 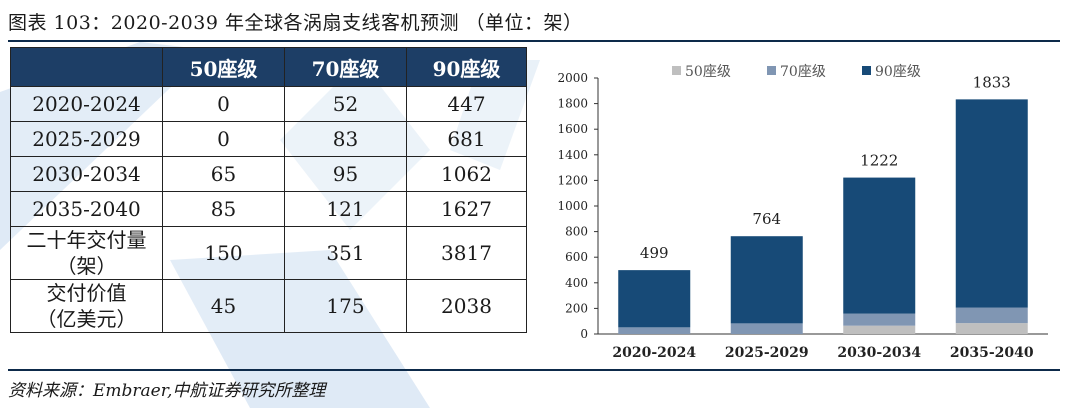 What do you see at coordinates (86, 293) in the screenshot?
I see `row-label-line: 交付价值` at bounding box center [86, 293].